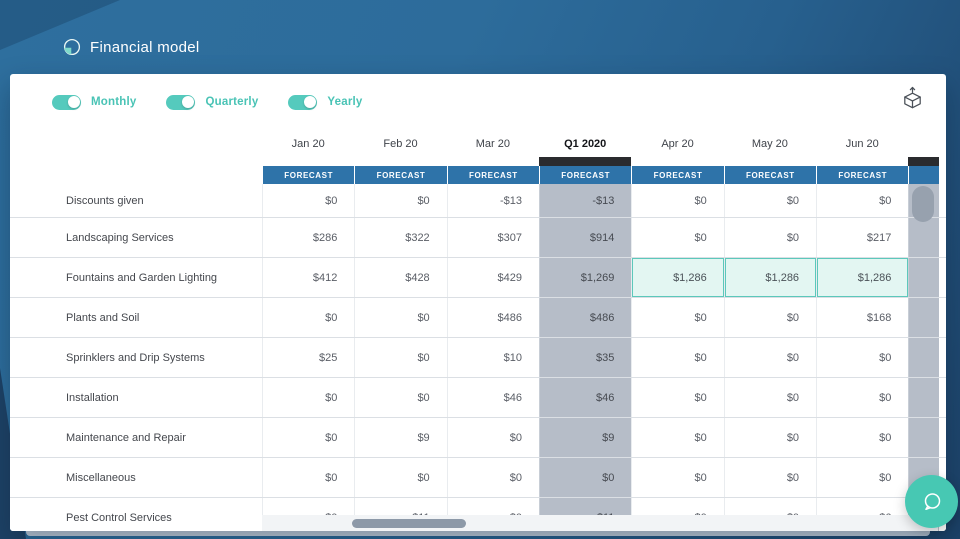 The width and height of the screenshot is (960, 539). I want to click on row-label: Sprinklers and Drip Systems, so click(135, 357).